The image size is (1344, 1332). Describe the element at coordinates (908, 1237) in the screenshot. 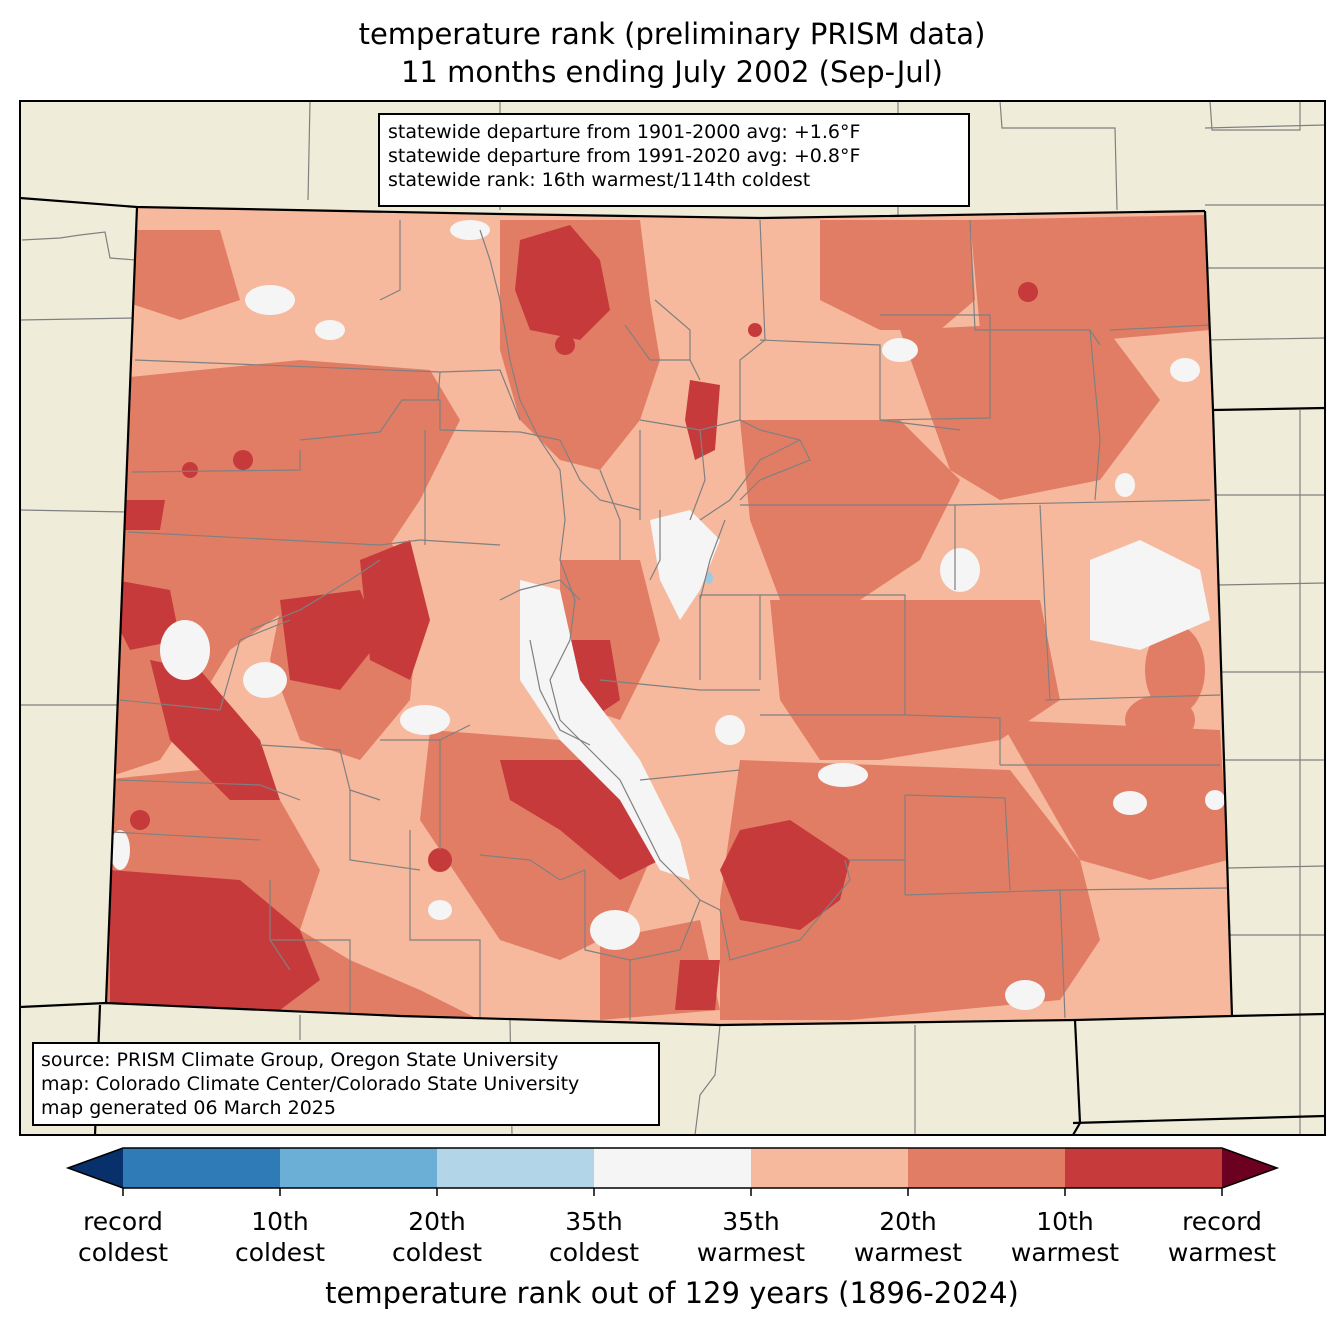

I see `colorbar-tick-label: 20th warmest` at that location.